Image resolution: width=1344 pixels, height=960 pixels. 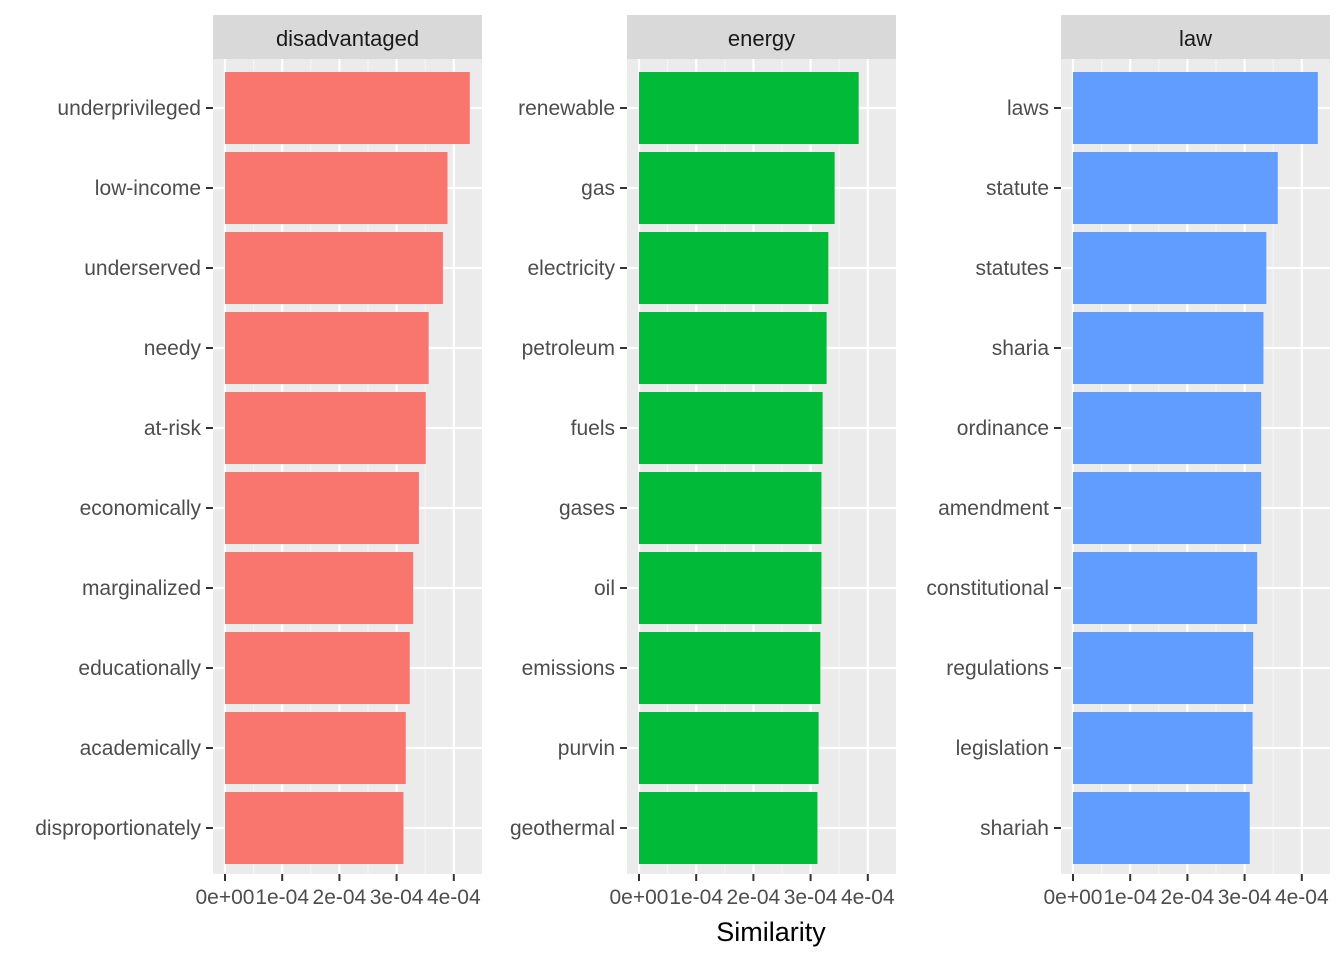 What do you see at coordinates (1017, 188) in the screenshot?
I see `y-tick-label: statute` at bounding box center [1017, 188].